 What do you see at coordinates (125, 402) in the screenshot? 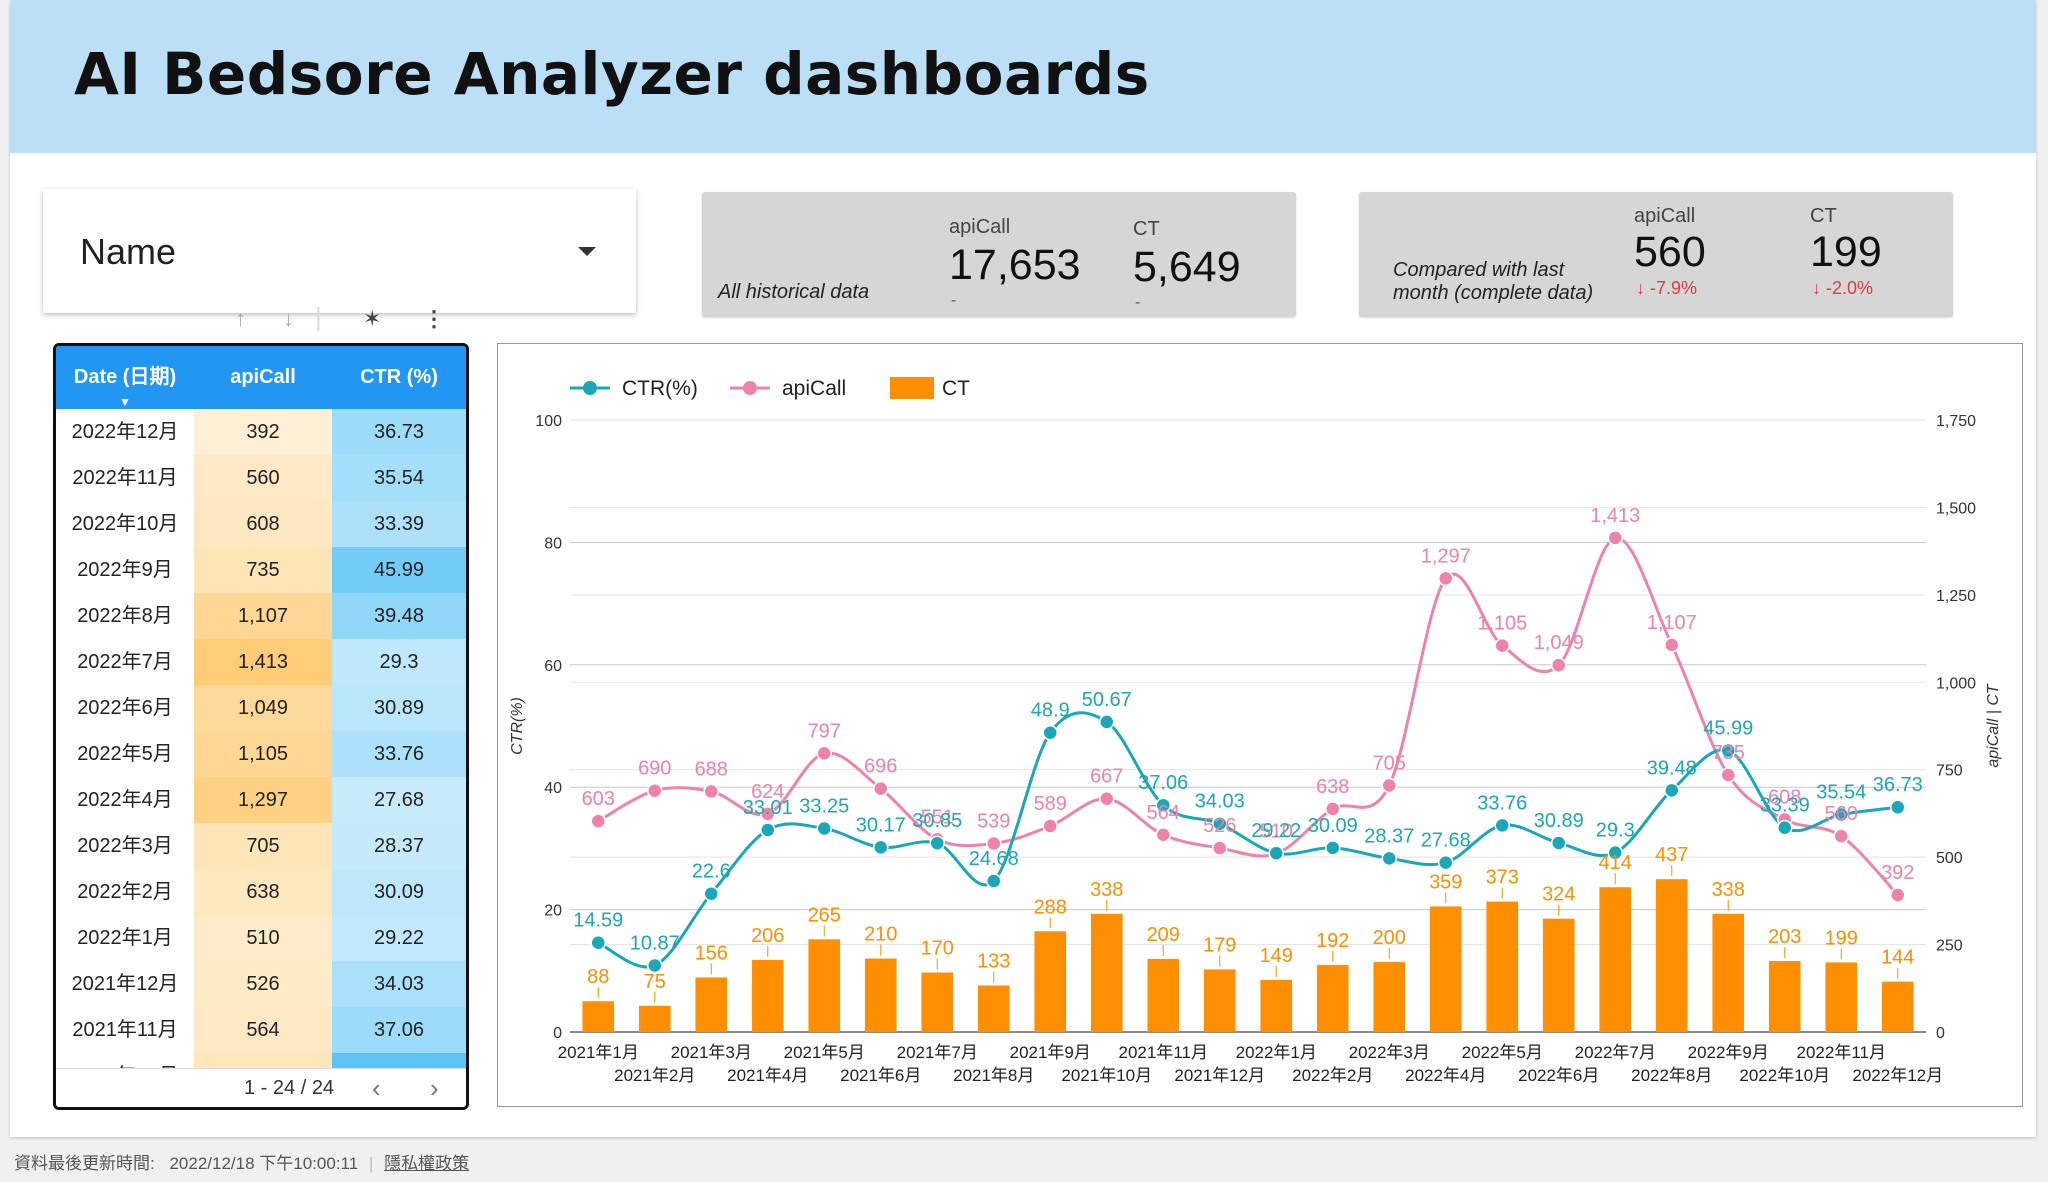
I see `sort-desc-icon: ▼` at bounding box center [125, 402].